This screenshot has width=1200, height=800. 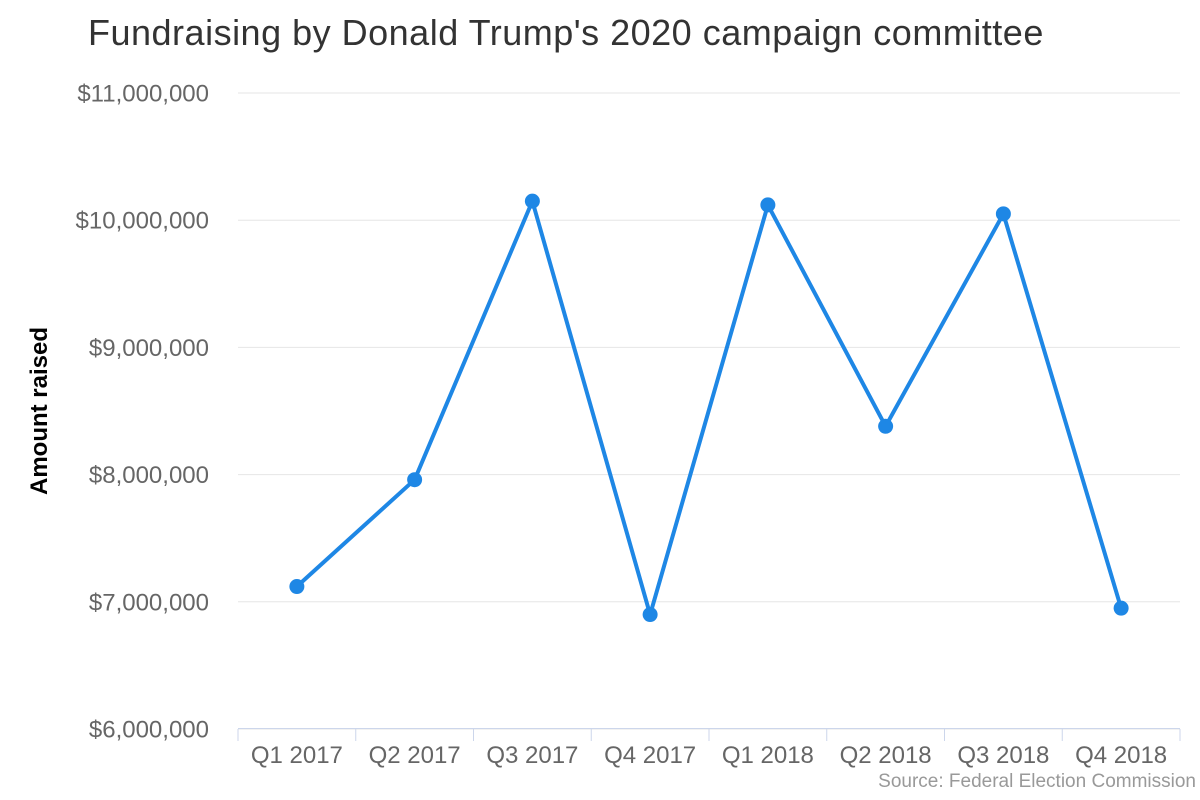 What do you see at coordinates (650, 755) in the screenshot?
I see `x-axis-tick-label: Q4 2017` at bounding box center [650, 755].